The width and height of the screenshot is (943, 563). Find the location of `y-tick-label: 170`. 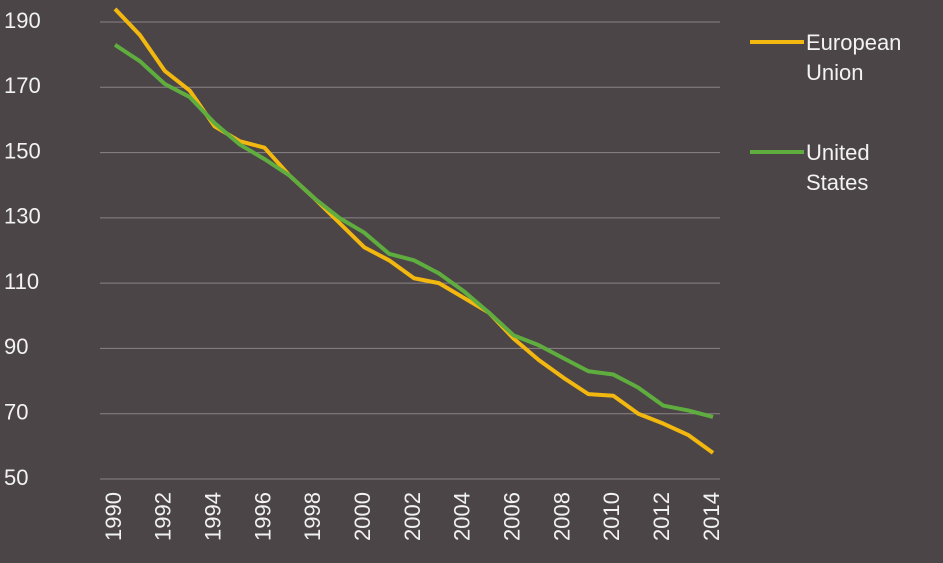

y-tick-label: 170 is located at coordinates (22, 85).